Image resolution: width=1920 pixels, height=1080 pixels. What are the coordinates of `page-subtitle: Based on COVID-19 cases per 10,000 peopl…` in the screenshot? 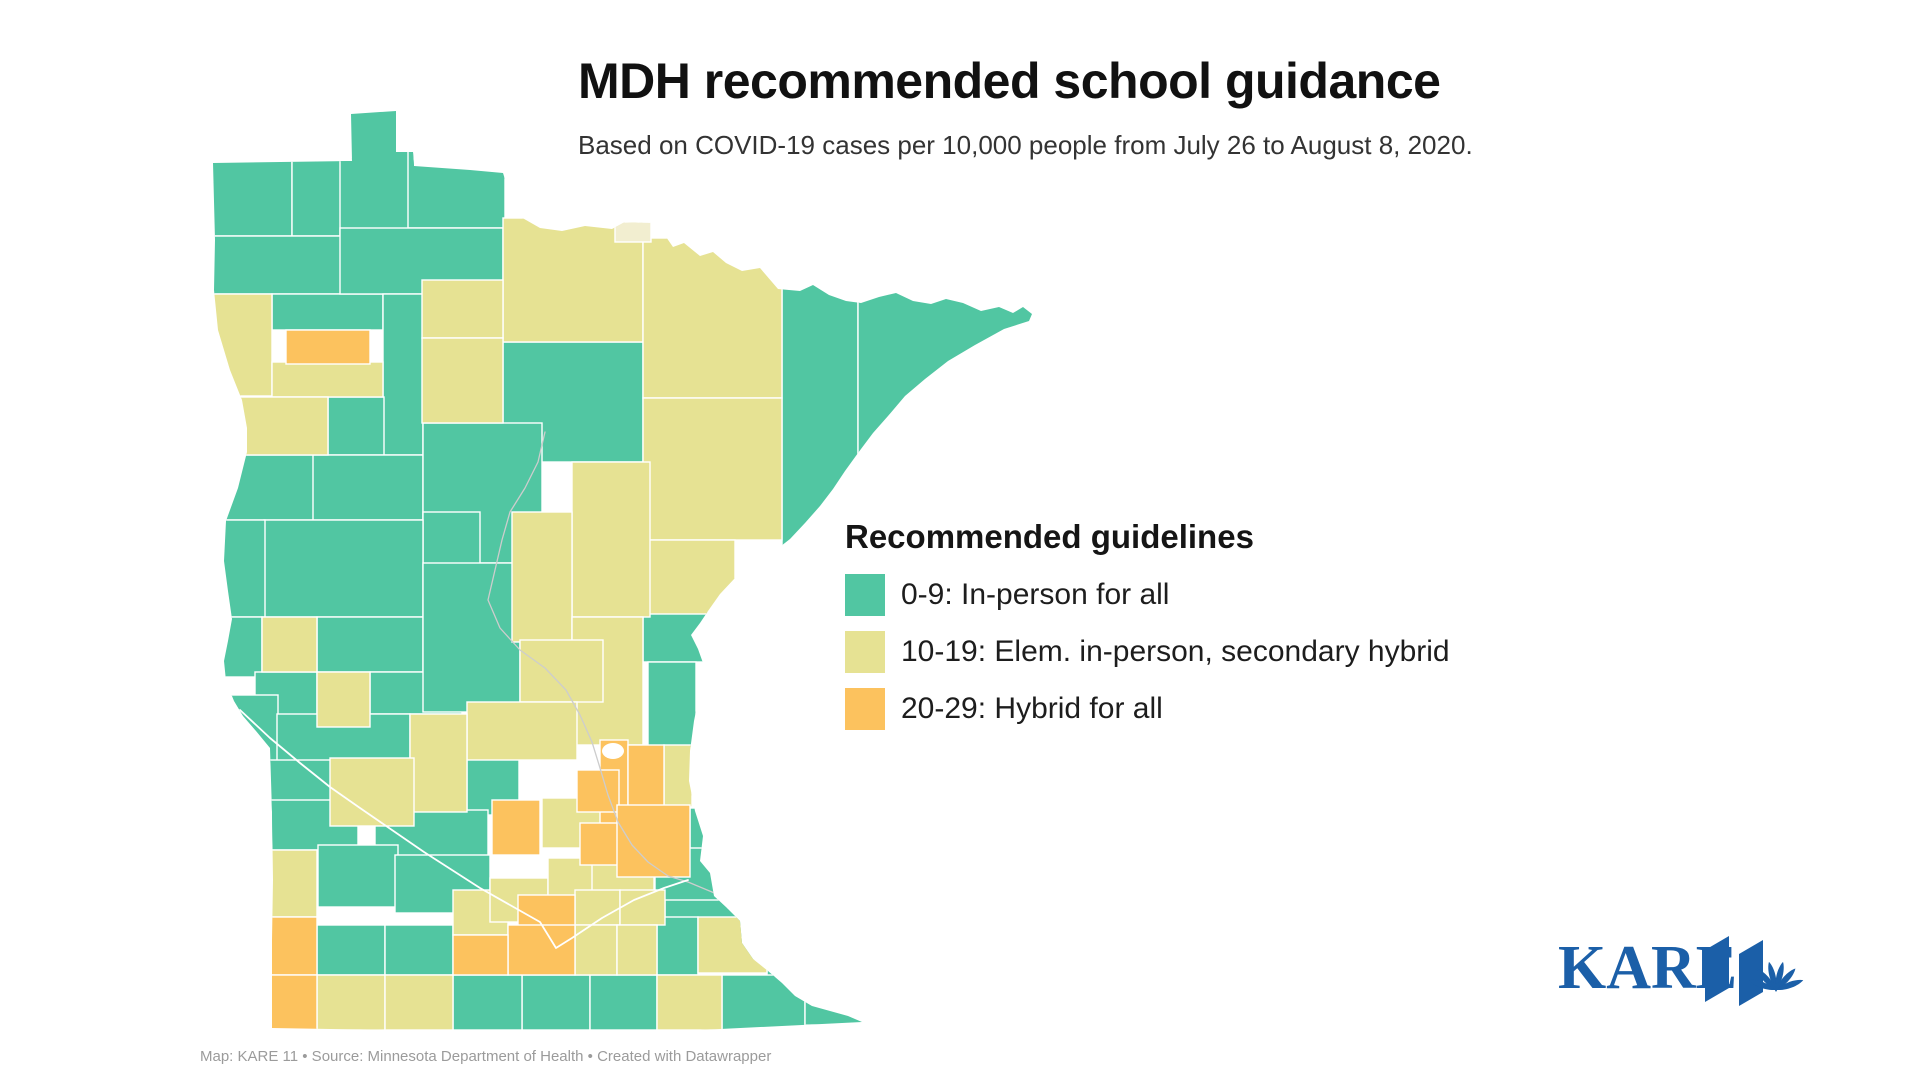 It's located at (1025, 145).